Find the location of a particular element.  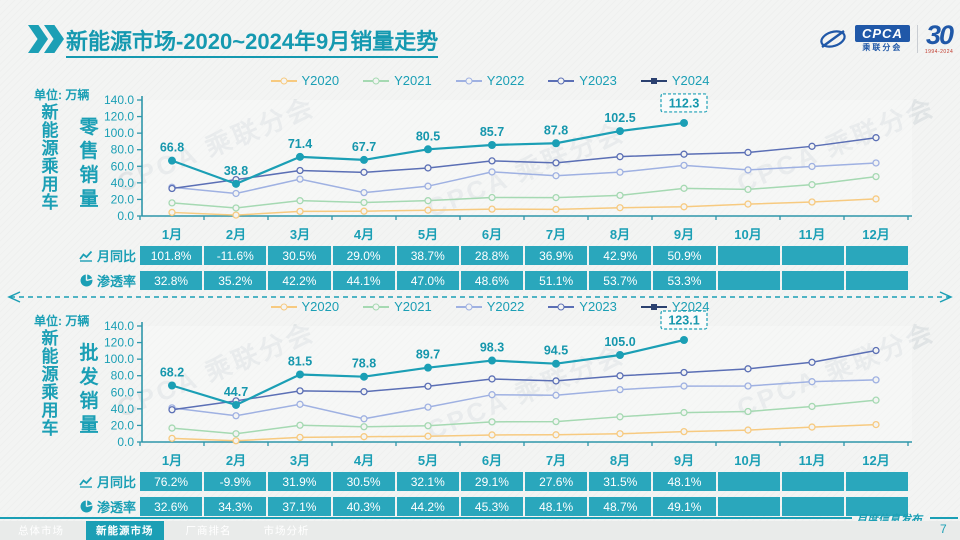

svg-text: 20.0 is located at coordinates (123, 425).